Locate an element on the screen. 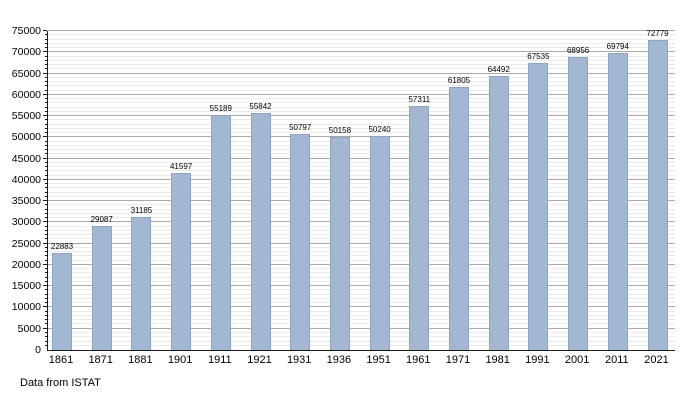 The image size is (700, 400). x-axis-label: 1936 is located at coordinates (339, 360).